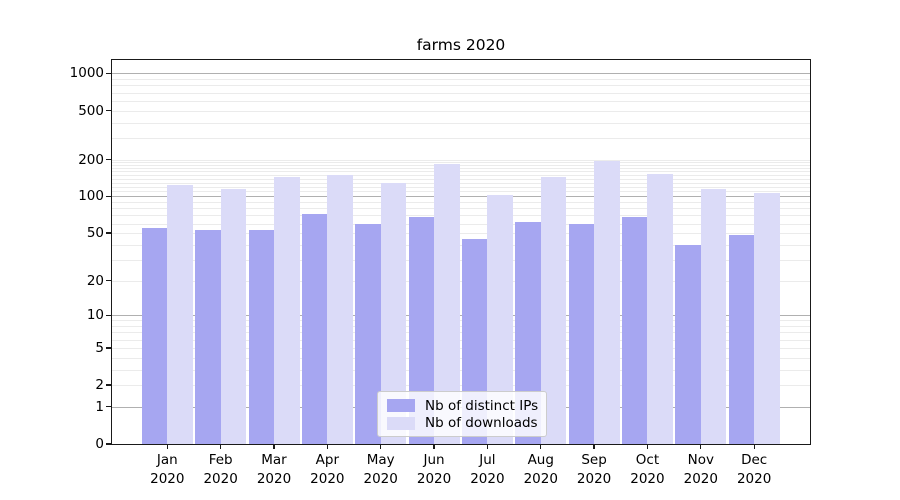 This screenshot has height=500, width=900. I want to click on bar-downloads-oct, so click(660, 309).